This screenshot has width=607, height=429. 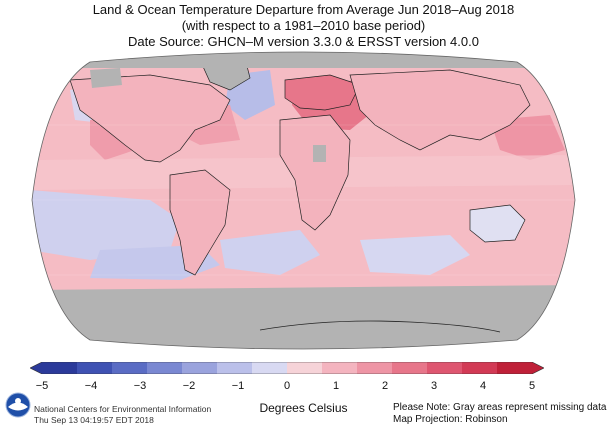 I want to click on colorbar-tick-labels: −5 −4 −3 −2 −1 0 1 2 3 4 5, so click(x=287, y=387).